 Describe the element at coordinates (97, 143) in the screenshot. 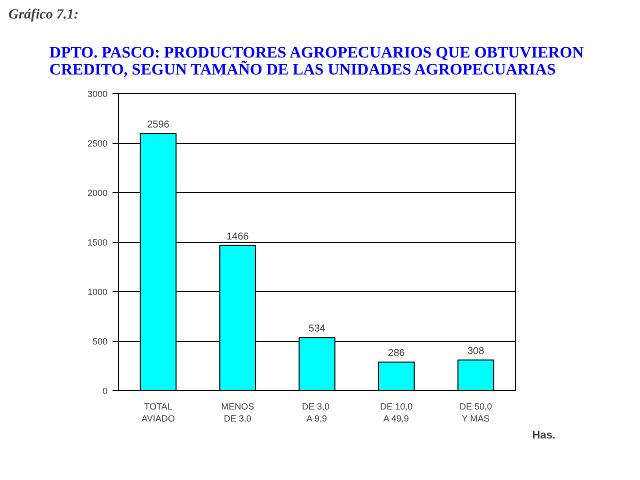

I see `y-tick-label: 2500` at that location.